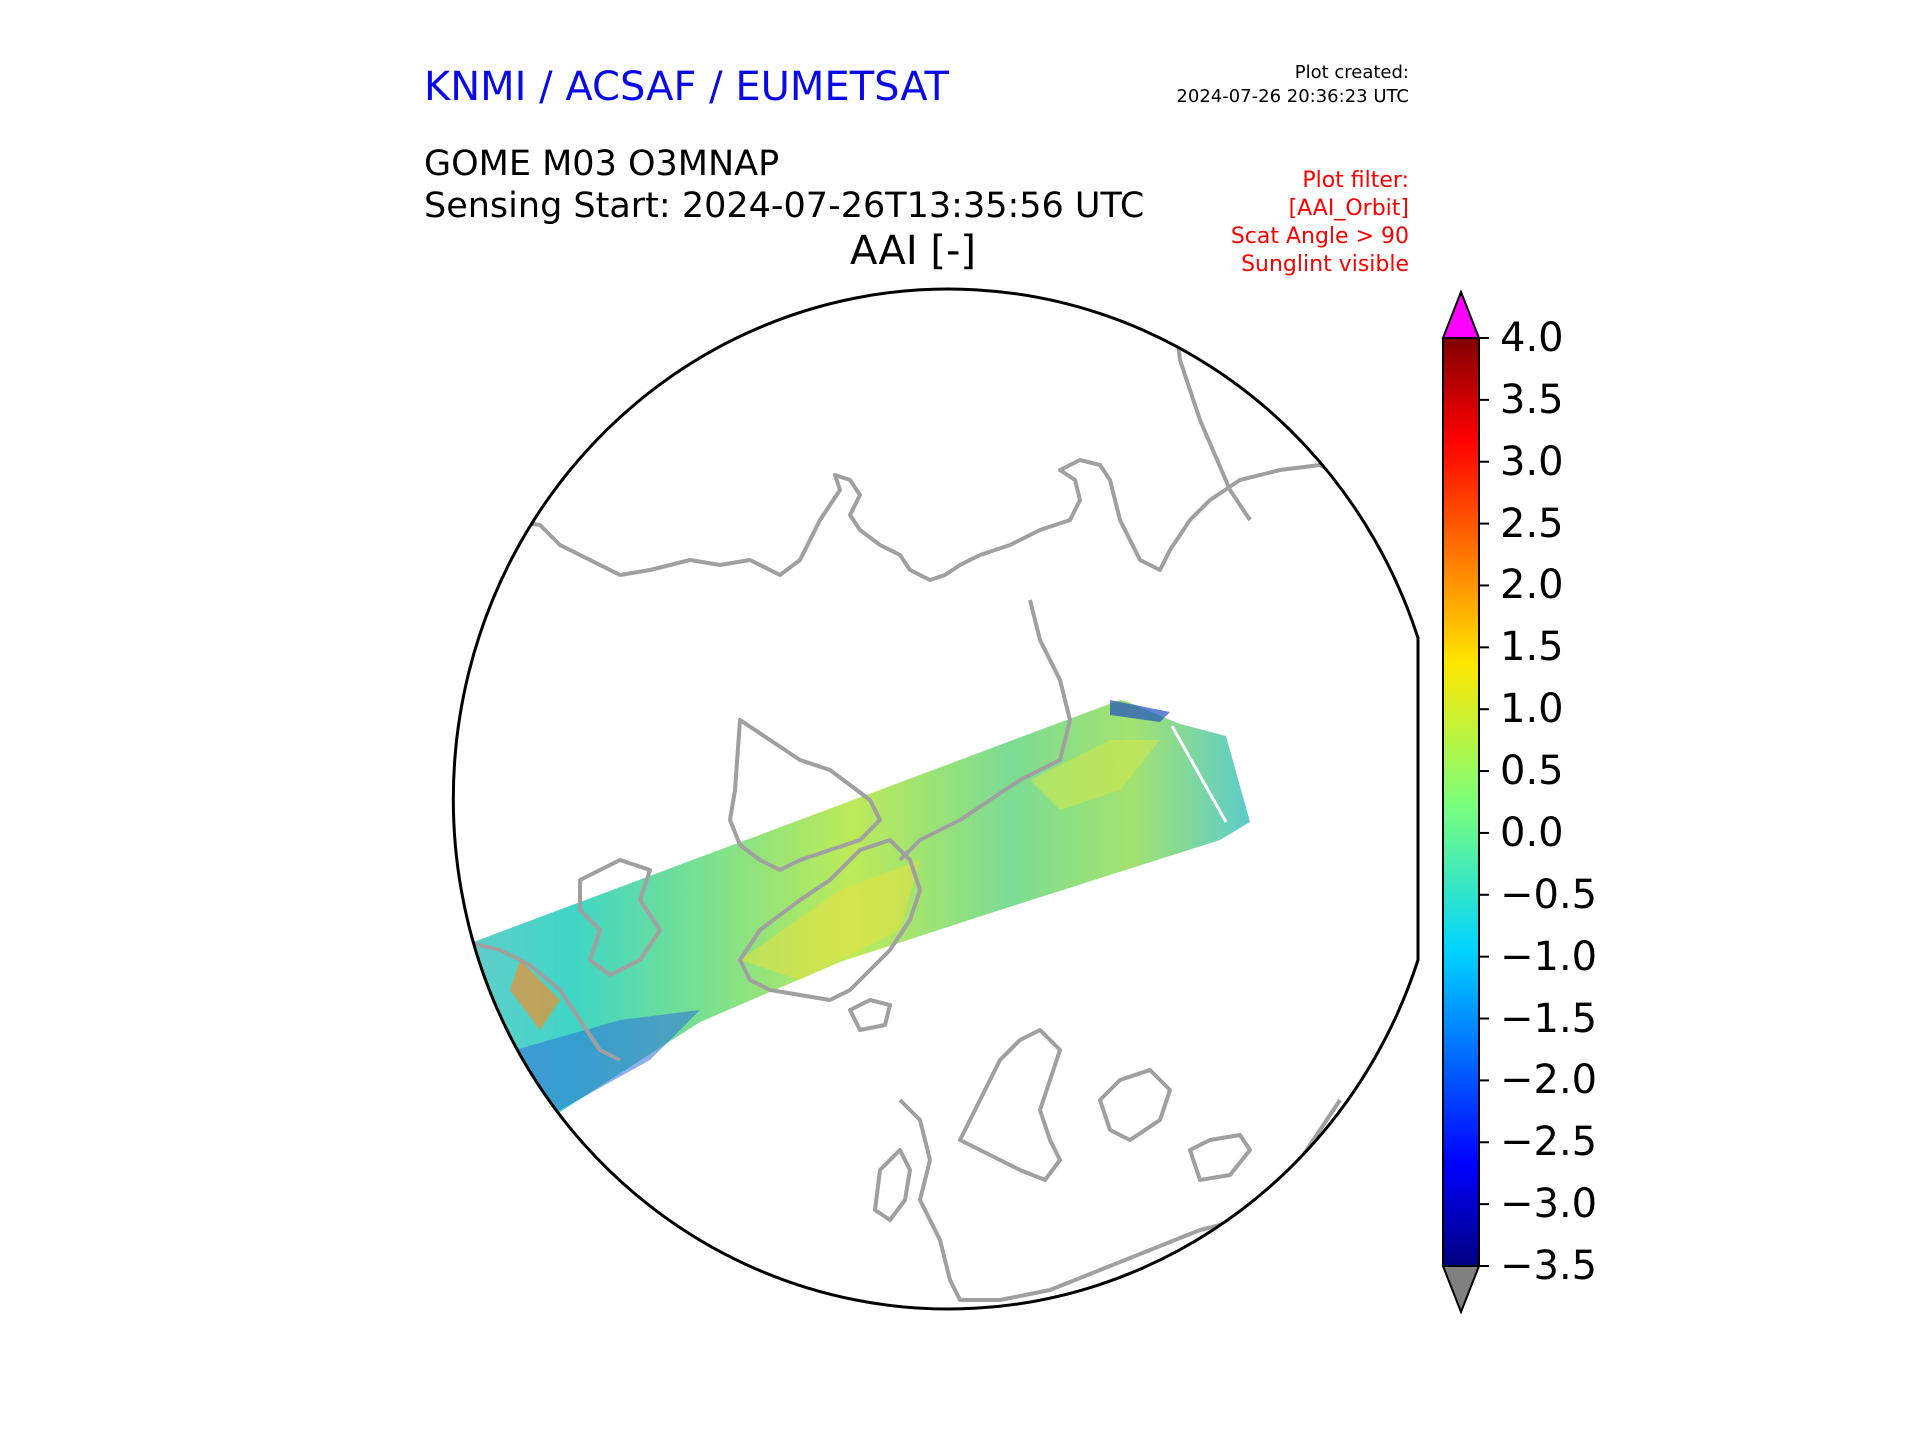 The width and height of the screenshot is (1920, 1440). What do you see at coordinates (1532, 709) in the screenshot?
I see `colorbar-tick-label: 1.0` at bounding box center [1532, 709].